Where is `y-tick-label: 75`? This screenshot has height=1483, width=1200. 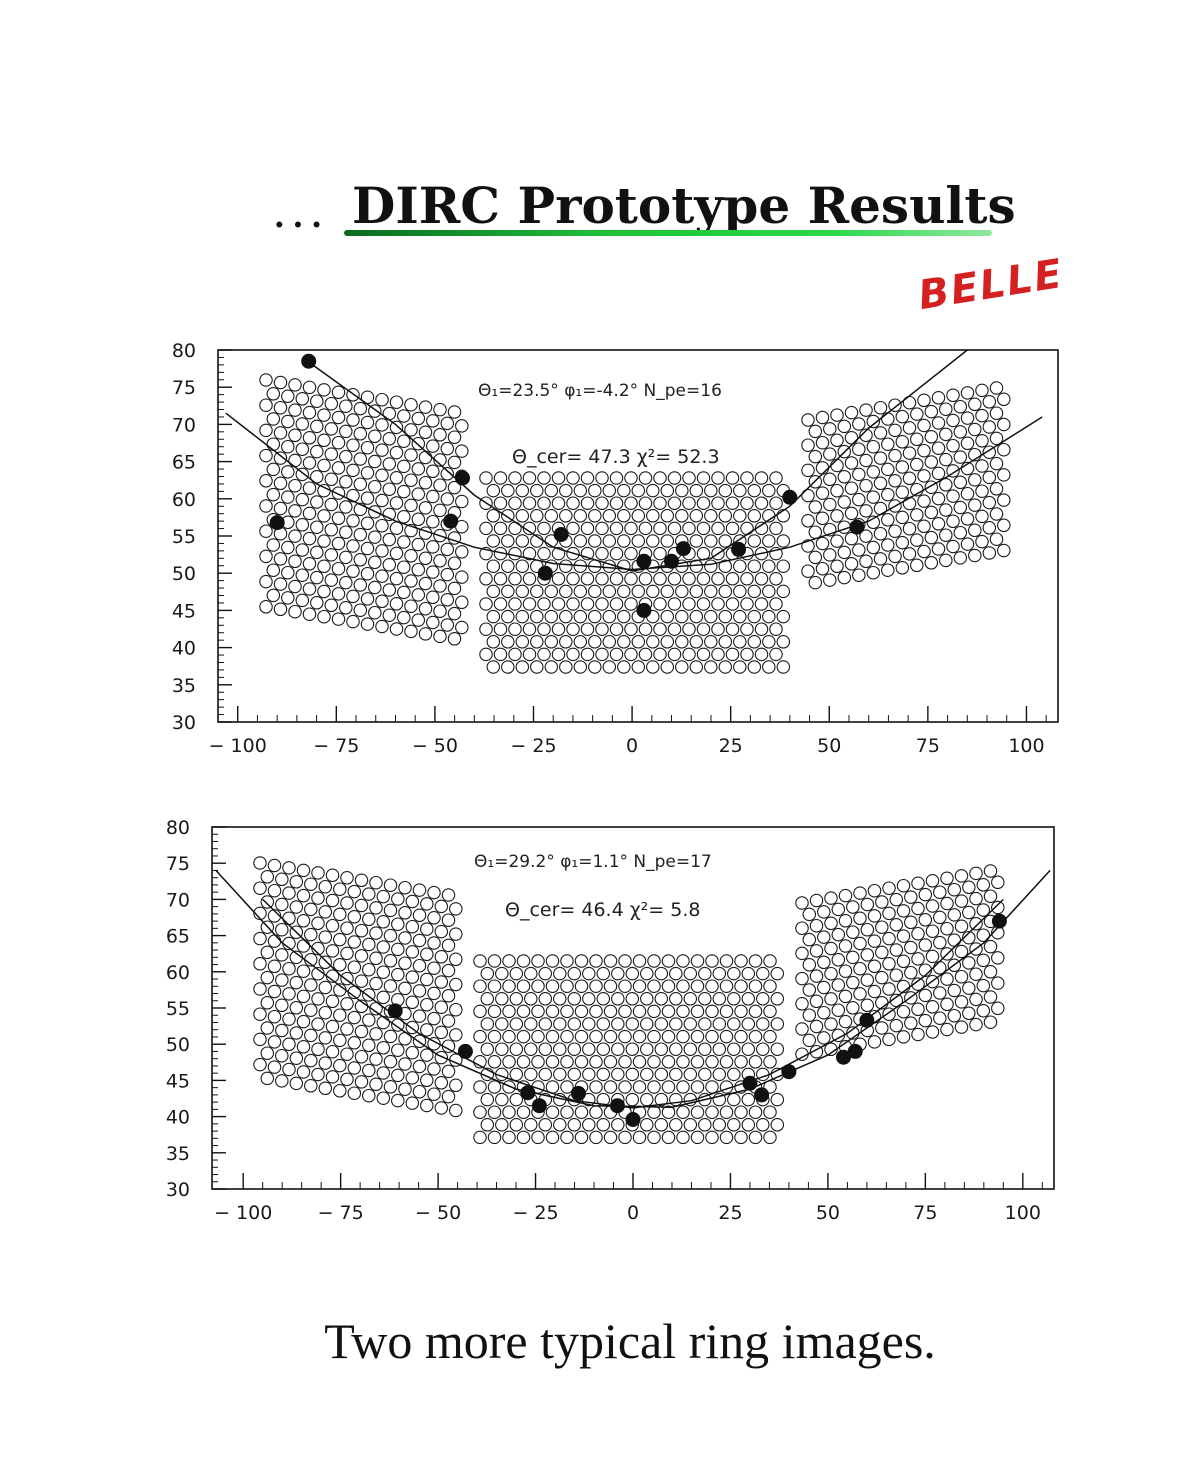 y-tick-label: 75 is located at coordinates (184, 388).